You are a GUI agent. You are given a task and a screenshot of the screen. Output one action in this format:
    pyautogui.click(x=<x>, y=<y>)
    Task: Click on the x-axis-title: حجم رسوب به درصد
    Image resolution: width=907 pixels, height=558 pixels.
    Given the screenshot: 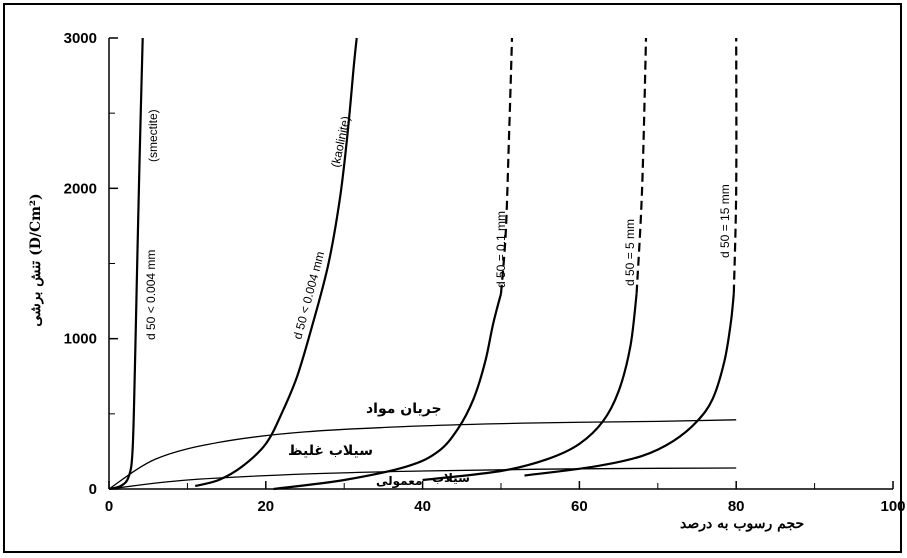 What is the action you would take?
    pyautogui.click(x=742, y=524)
    